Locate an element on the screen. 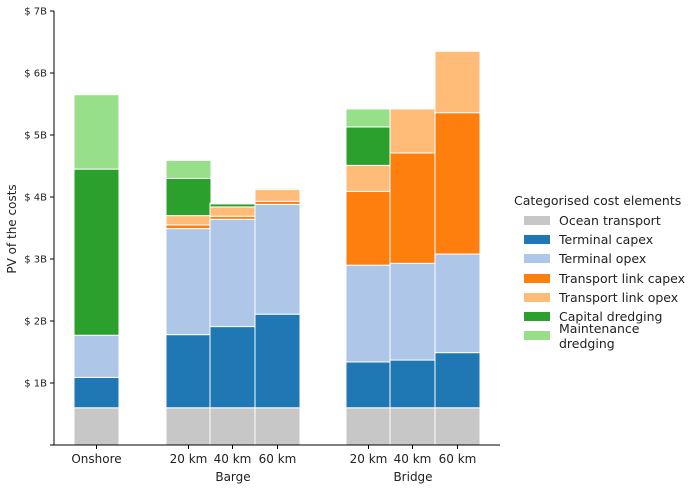 This screenshot has width=692, height=490. bar-segment-1-terminal-capex is located at coordinates (96, 392).